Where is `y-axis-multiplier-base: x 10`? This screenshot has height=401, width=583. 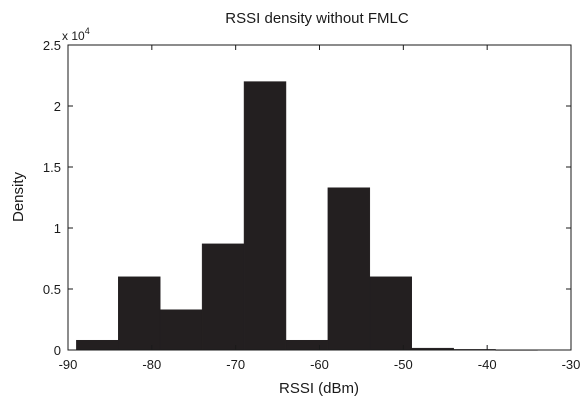
y-axis-multiplier-base: x 10 is located at coordinates (73, 36).